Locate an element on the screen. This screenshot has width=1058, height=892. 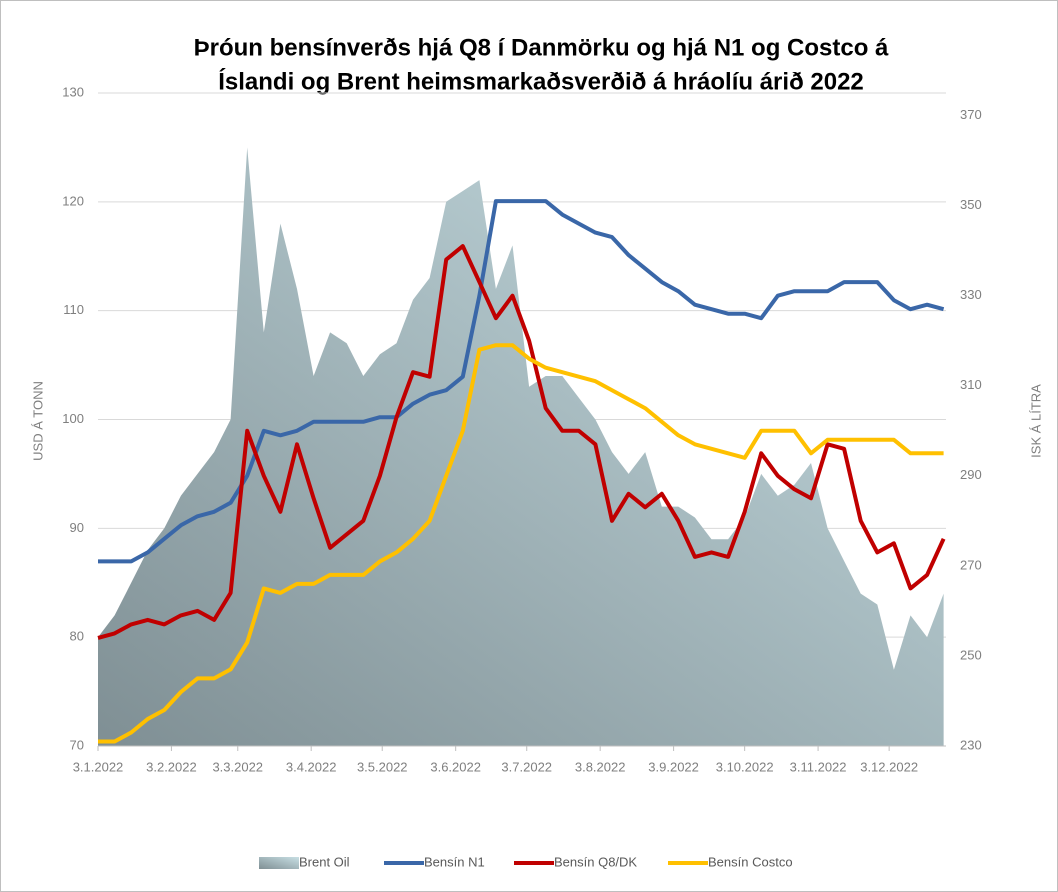
y2-tick-label: 310 is located at coordinates (971, 384).